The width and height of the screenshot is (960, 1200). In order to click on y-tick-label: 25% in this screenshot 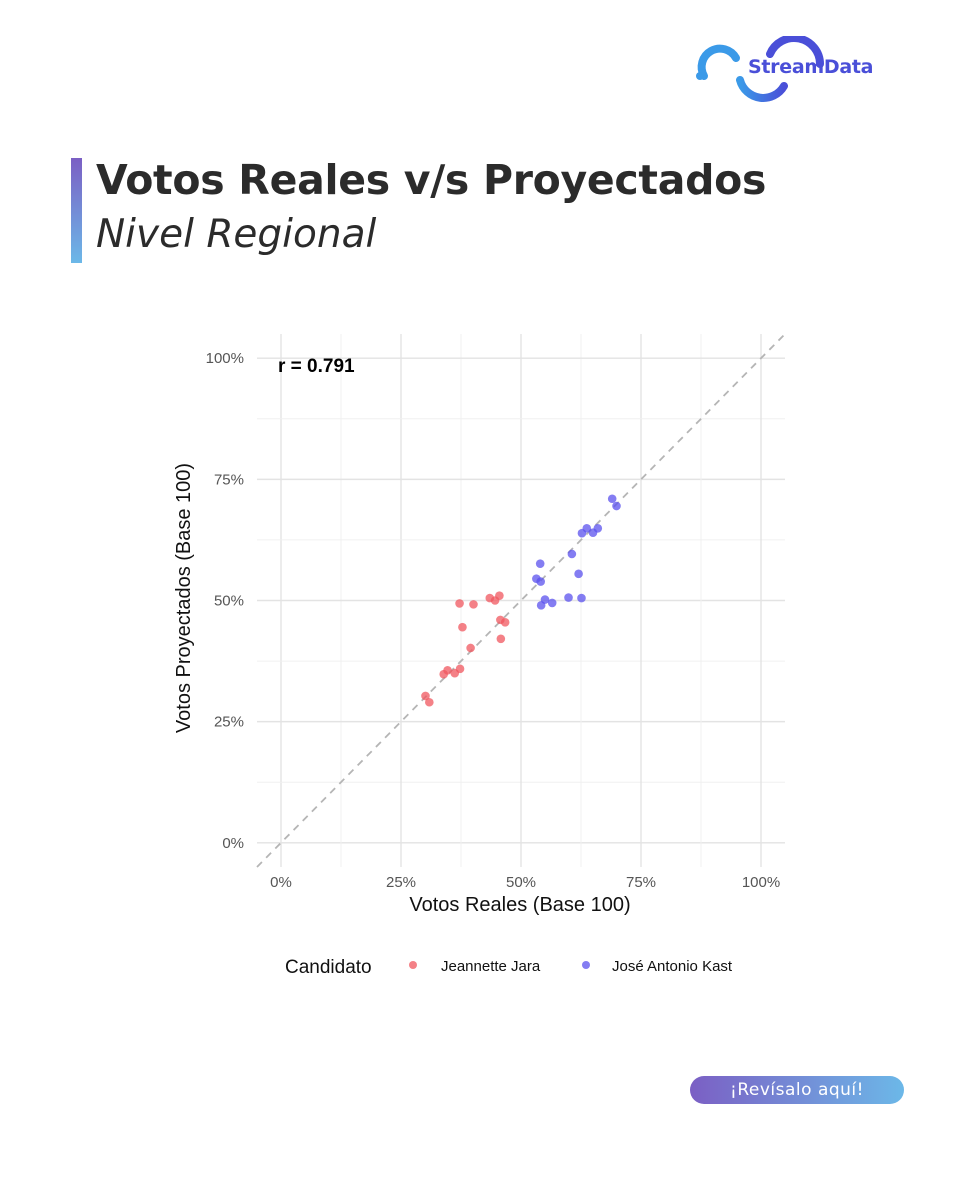, I will do `click(229, 722)`.